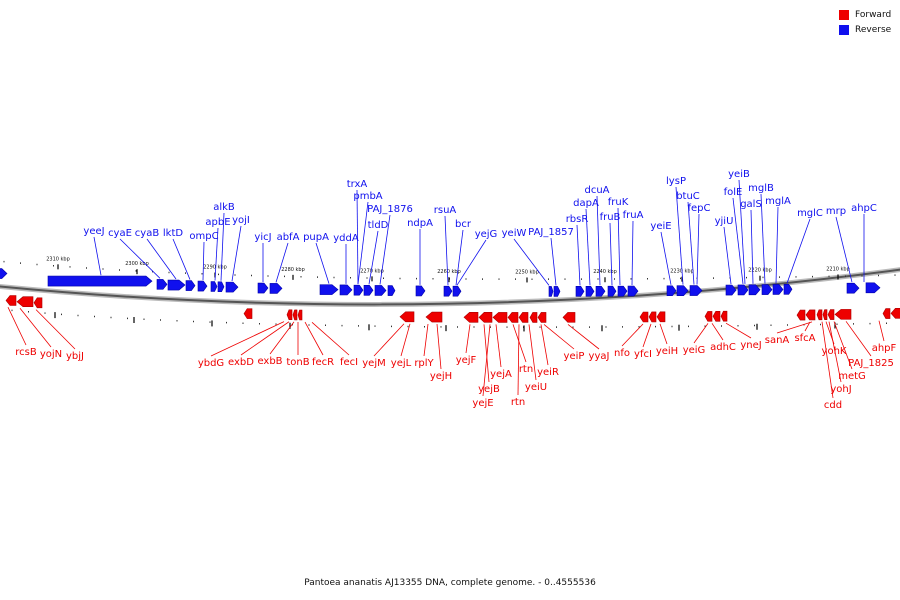 The height and width of the screenshot is (600, 900). Describe the element at coordinates (724, 221) in the screenshot. I see `gene-label-yjiu: yjiU` at that location.